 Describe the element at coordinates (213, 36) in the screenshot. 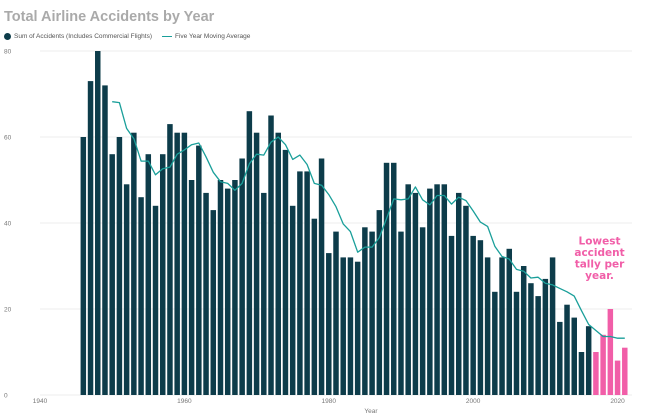

I see `legend-line-label: Five Year Moving Average` at that location.